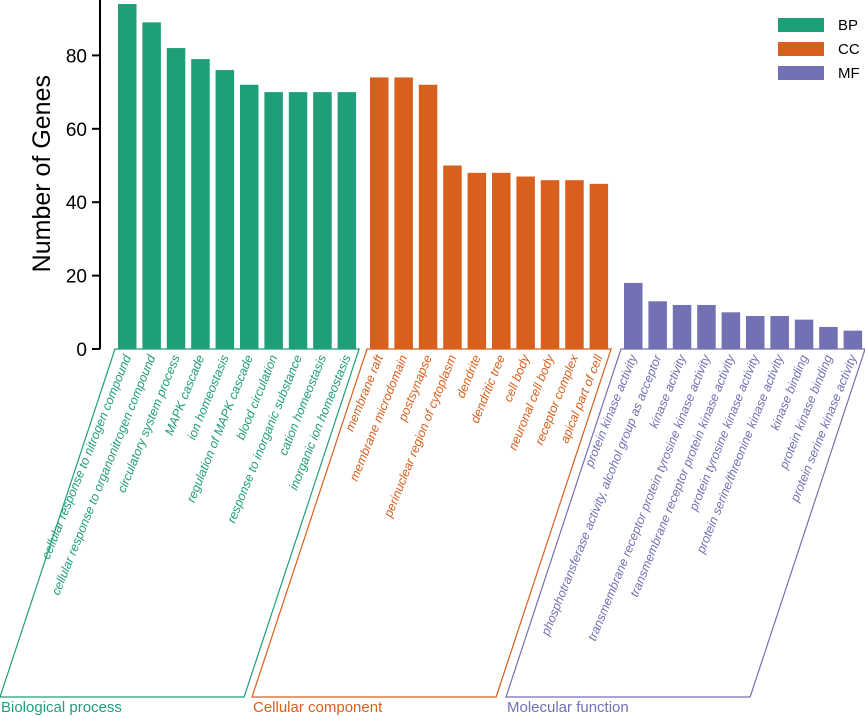  What do you see at coordinates (848, 25) in the screenshot?
I see `legend-label-bp: BP` at bounding box center [848, 25].